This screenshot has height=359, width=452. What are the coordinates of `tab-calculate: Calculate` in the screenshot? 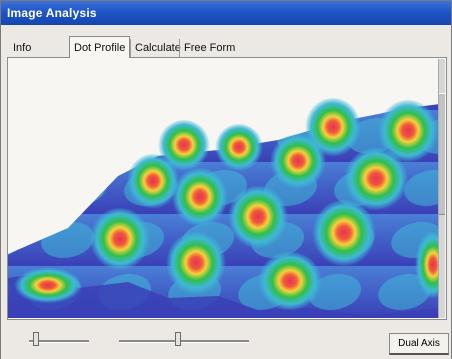 It's located at (157, 48).